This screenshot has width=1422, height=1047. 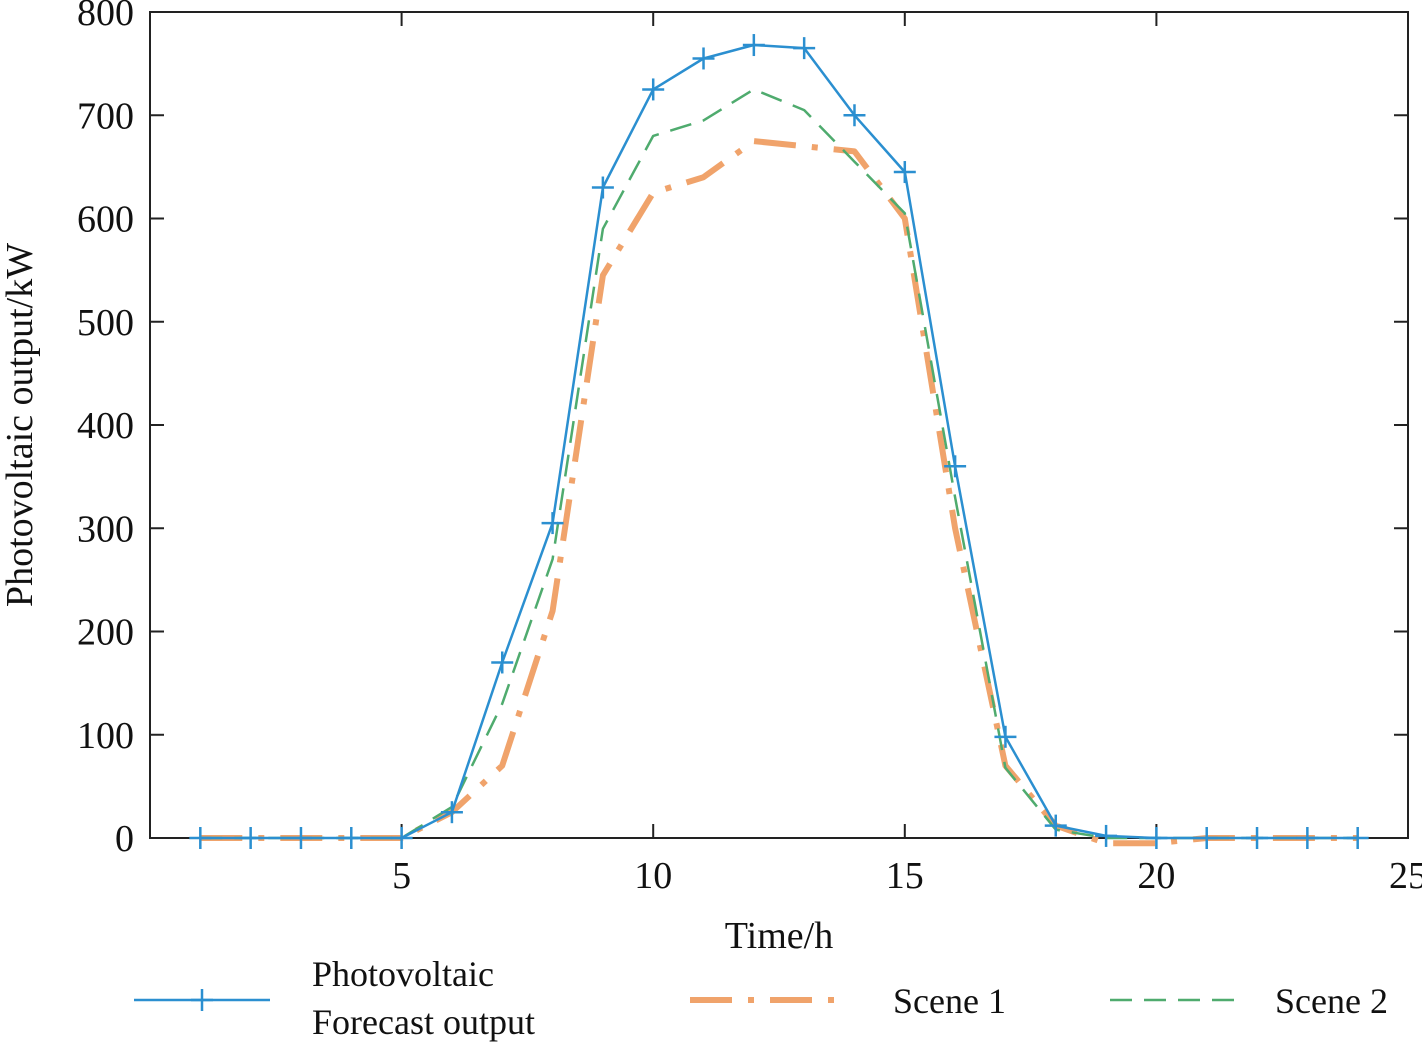 What do you see at coordinates (905, 876) in the screenshot?
I see `x-tick-label: 15` at bounding box center [905, 876].